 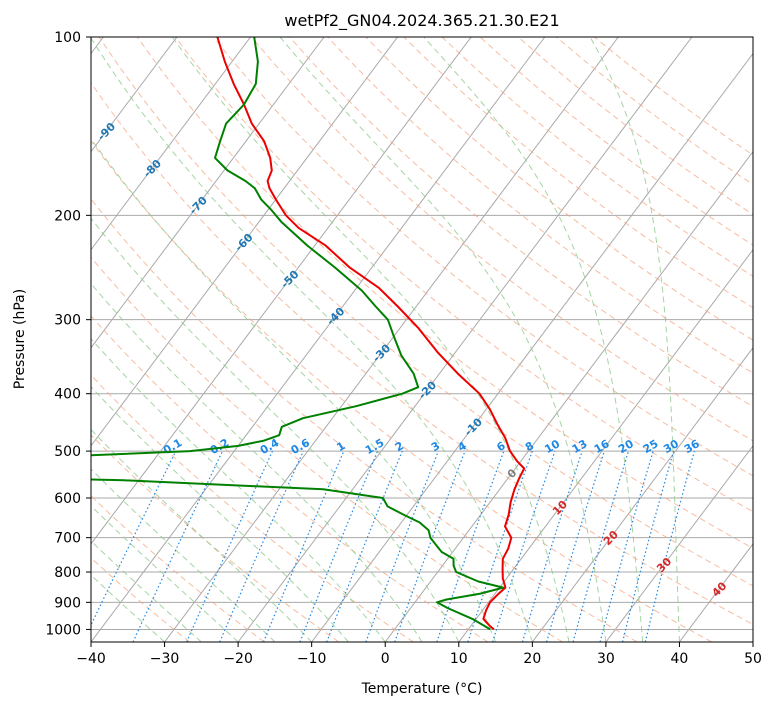 I want to click on x-tick-label: 40, so click(x=680, y=659).